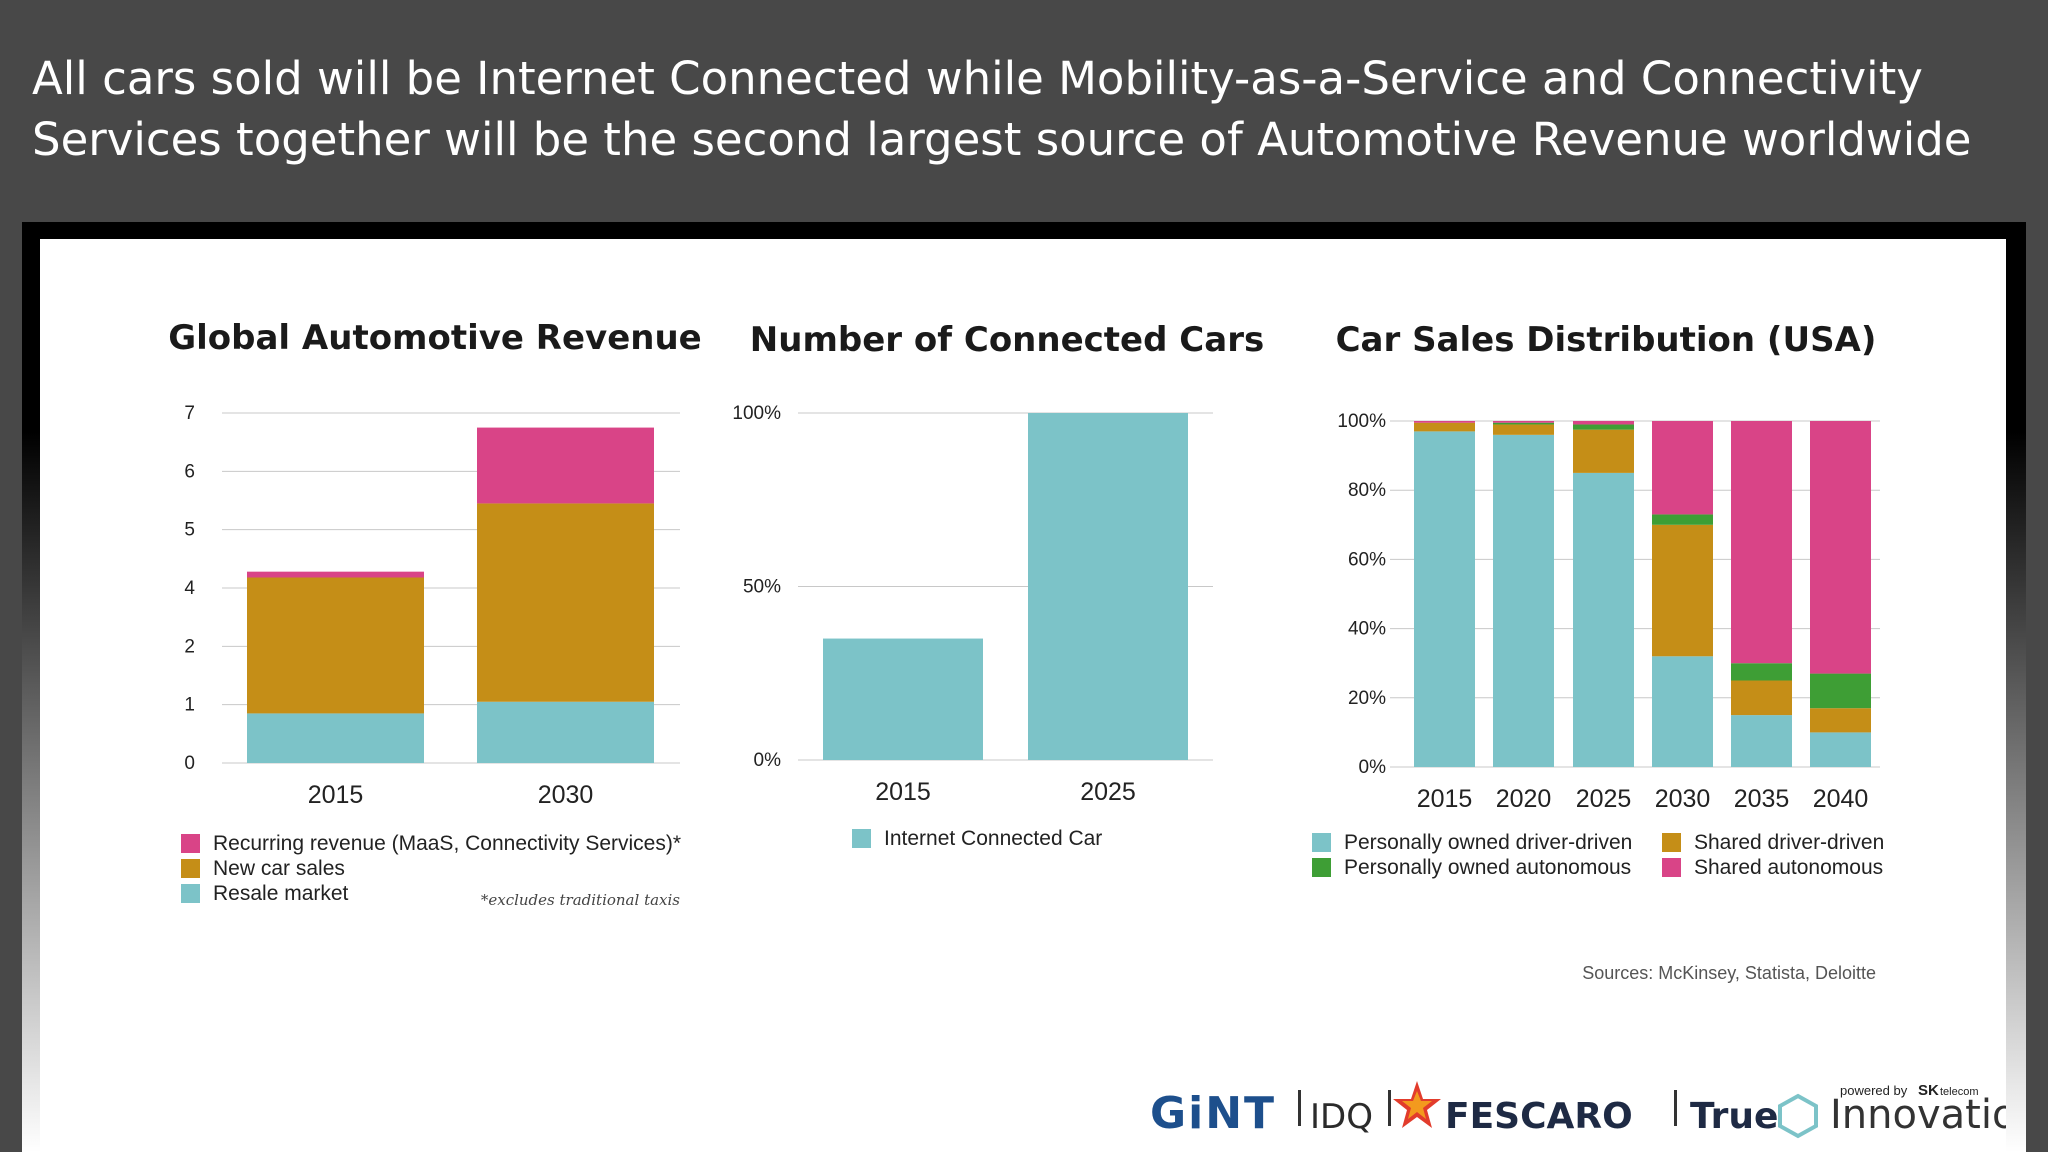  What do you see at coordinates (1539, 1116) in the screenshot?
I see `fescaro-logo: FESCARO` at bounding box center [1539, 1116].